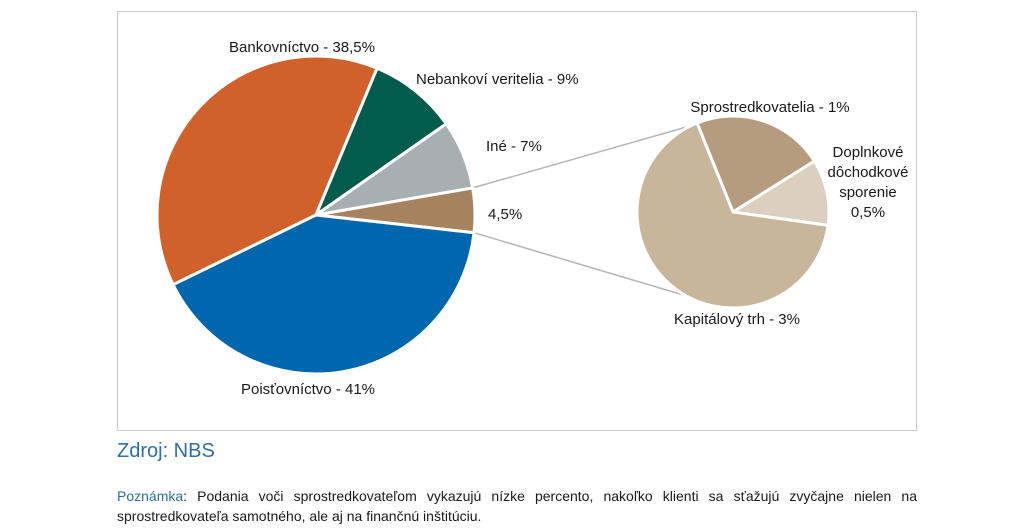 This screenshot has width=1024, height=530. Describe the element at coordinates (505, 214) in the screenshot. I see `label-unlabeled-slice: 4,5%` at that location.